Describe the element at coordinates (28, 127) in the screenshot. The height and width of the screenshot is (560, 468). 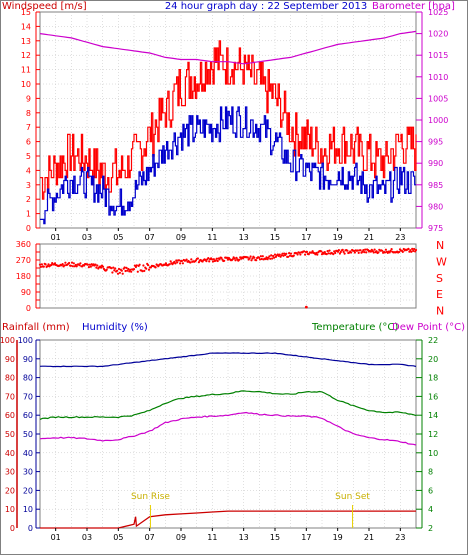
I see `wind-tick-label: 7` at that location.